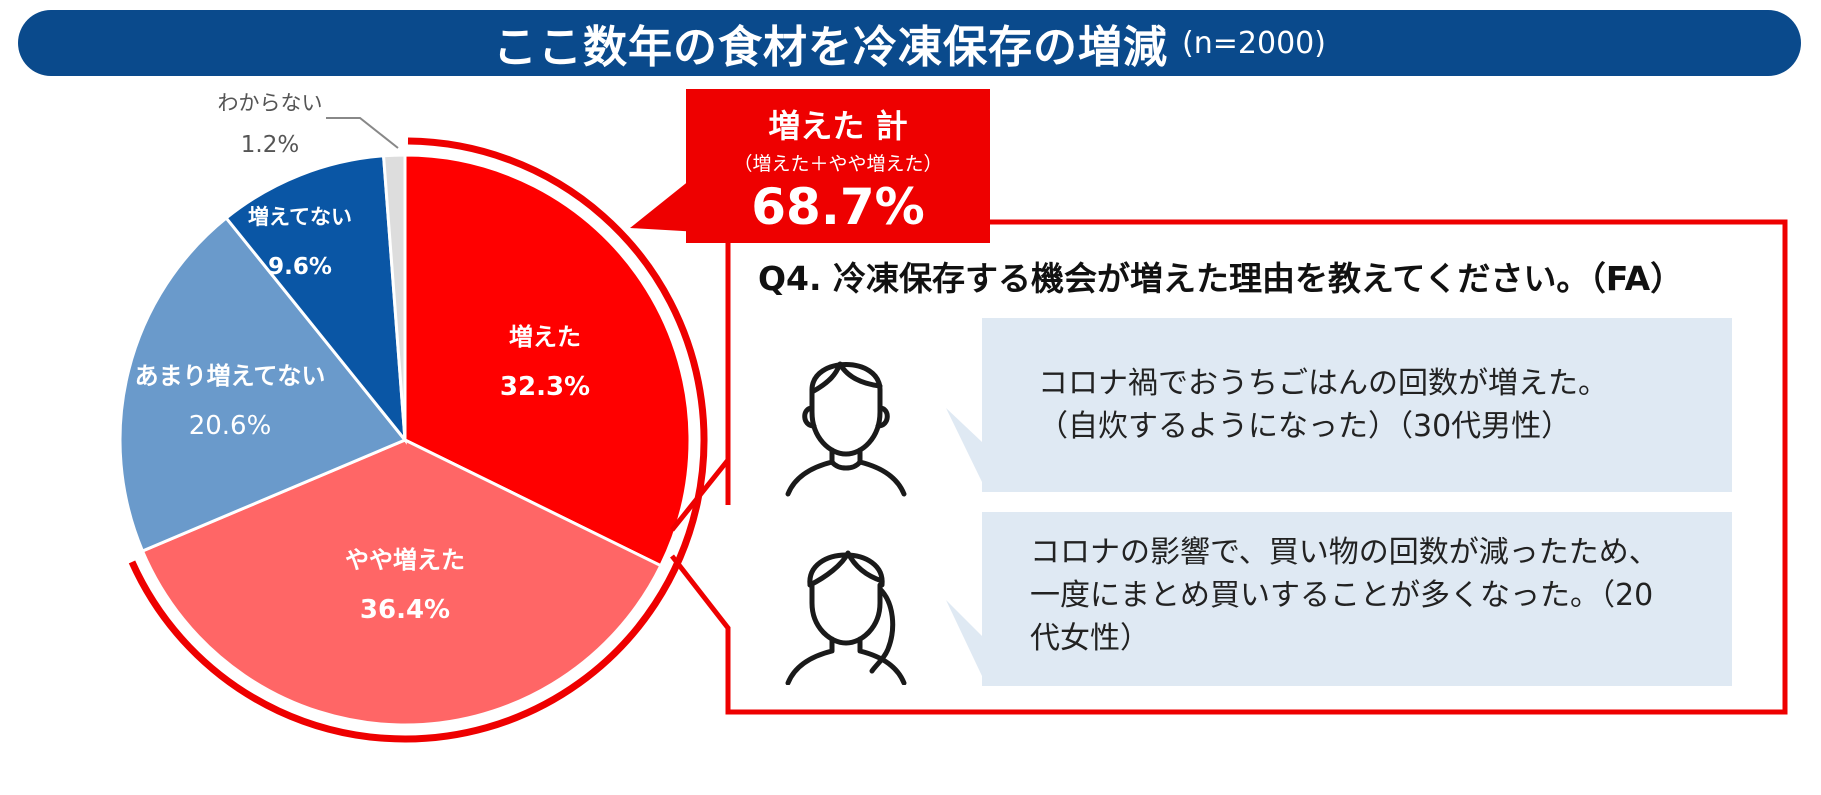 The width and height of the screenshot is (1821, 795). I want to click on female-user-icon, so click(846, 607).